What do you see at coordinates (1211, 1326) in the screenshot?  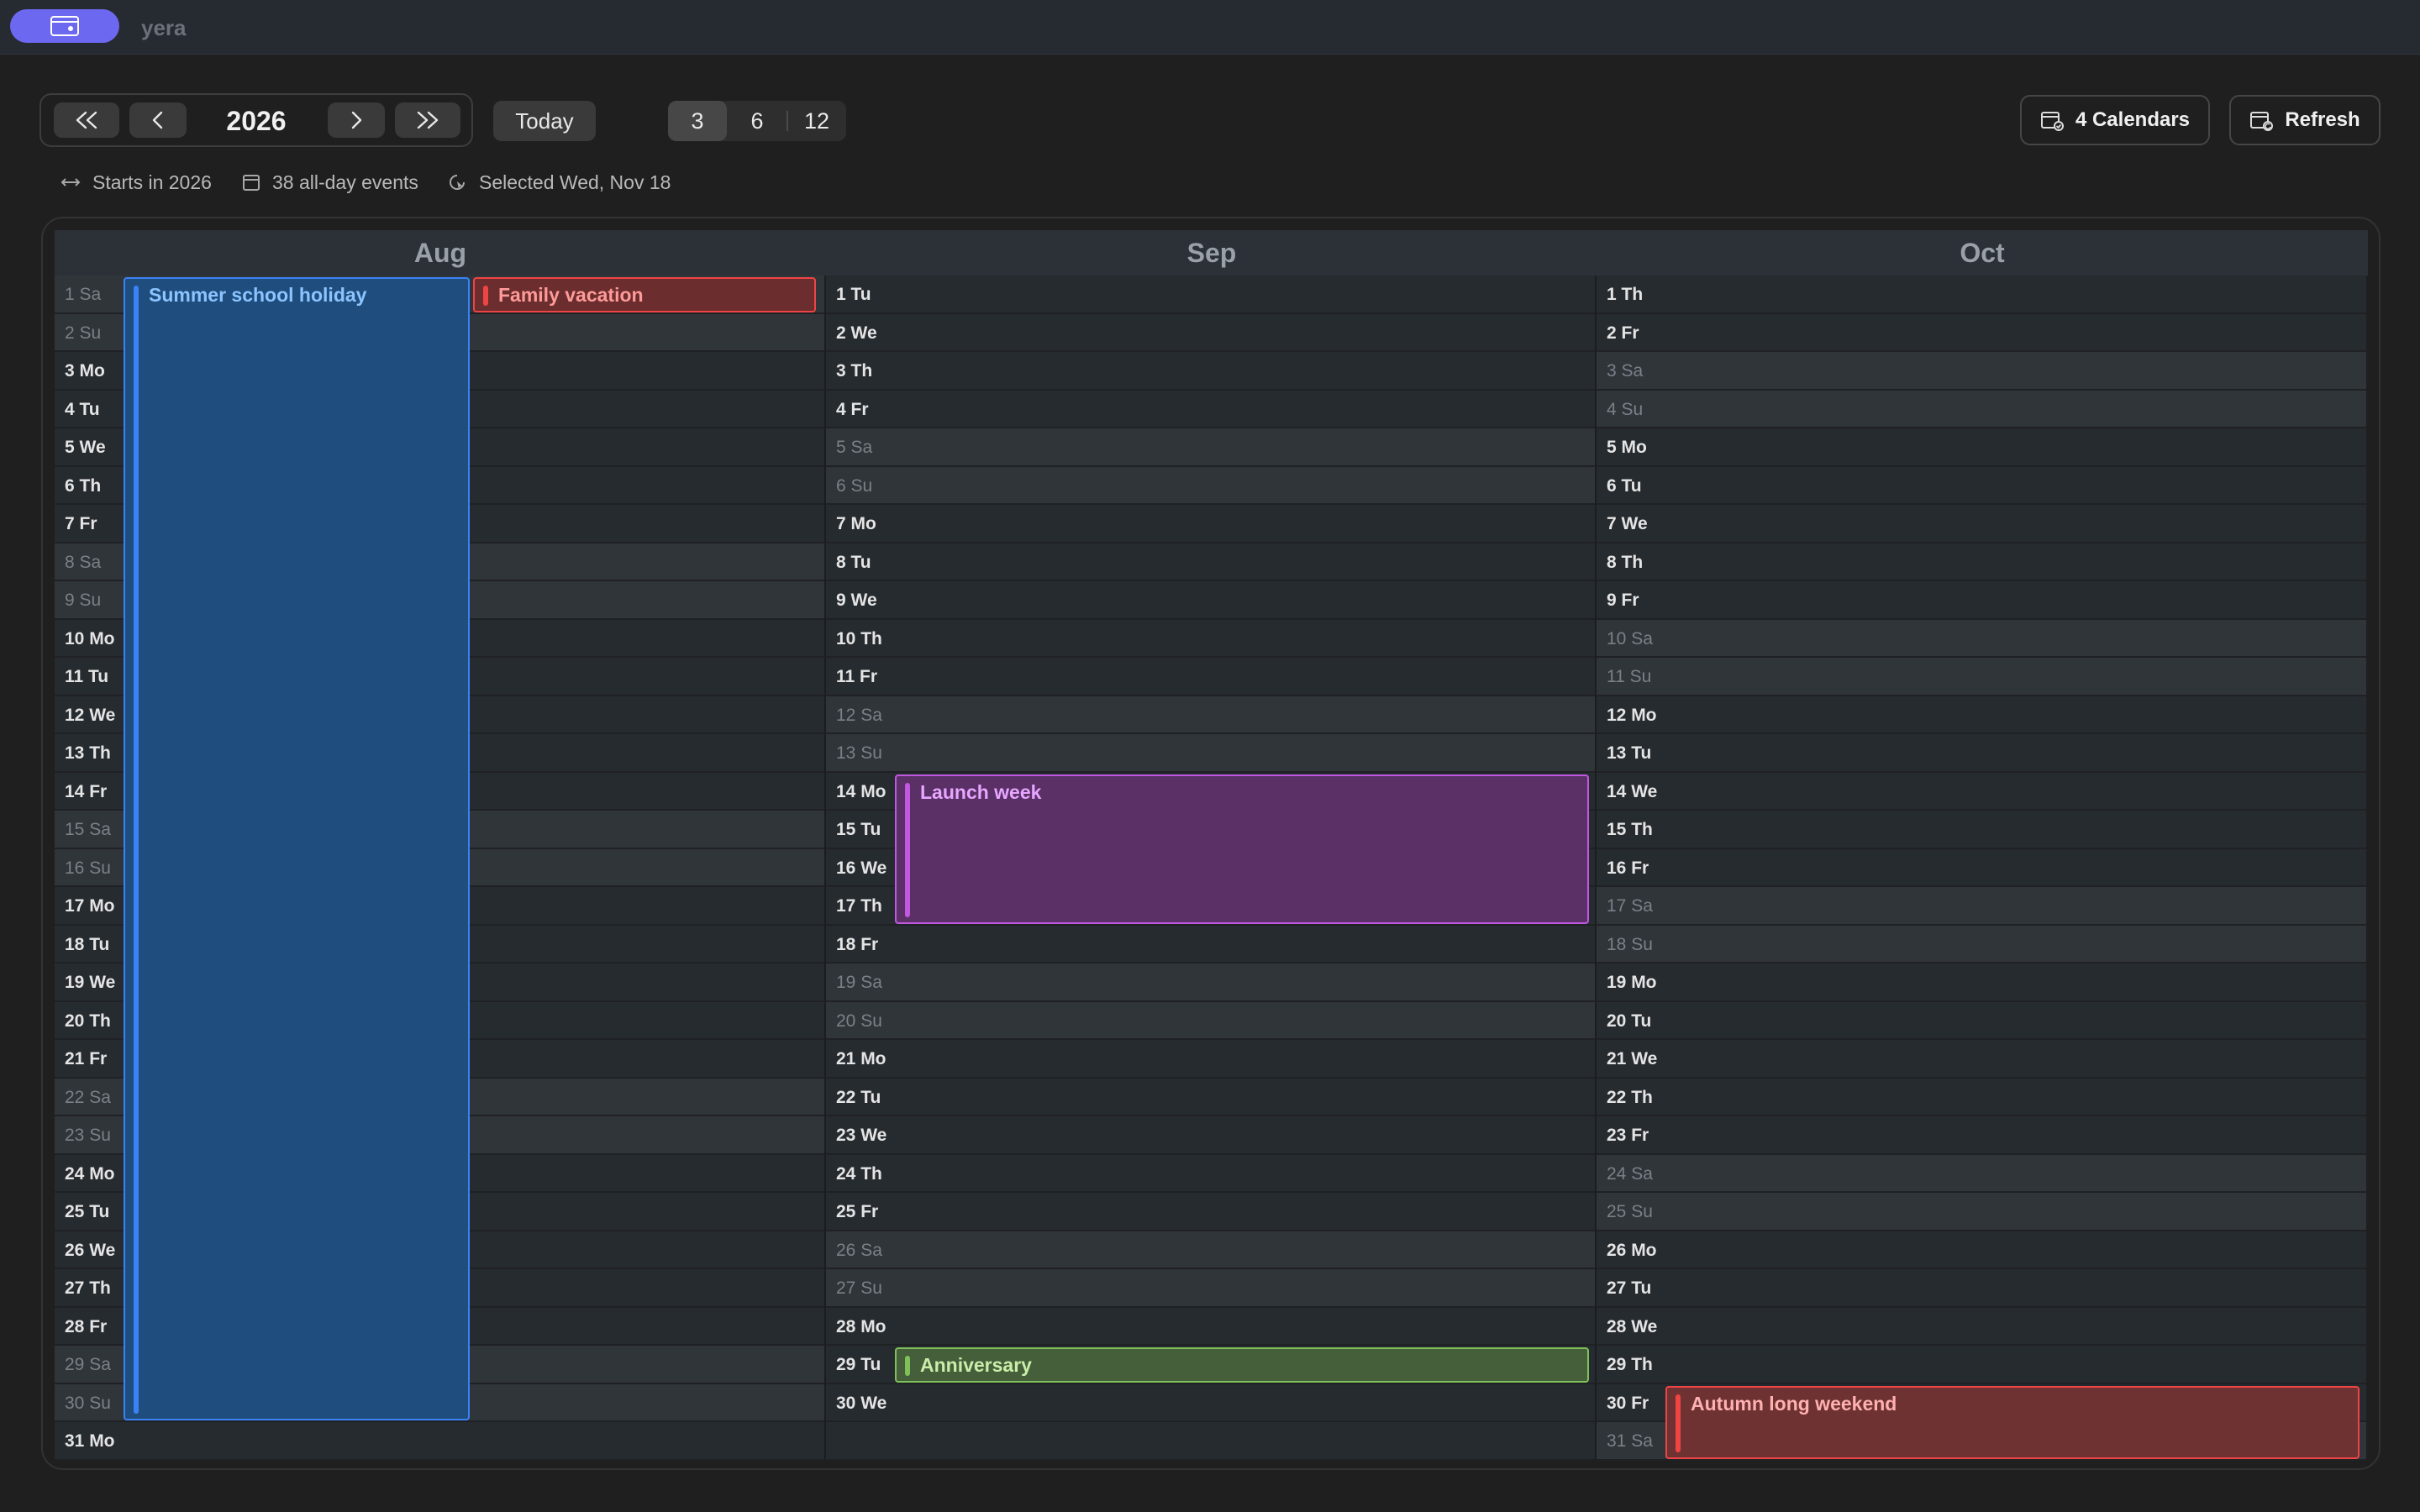 I see `day-row: 28 Mo` at bounding box center [1211, 1326].